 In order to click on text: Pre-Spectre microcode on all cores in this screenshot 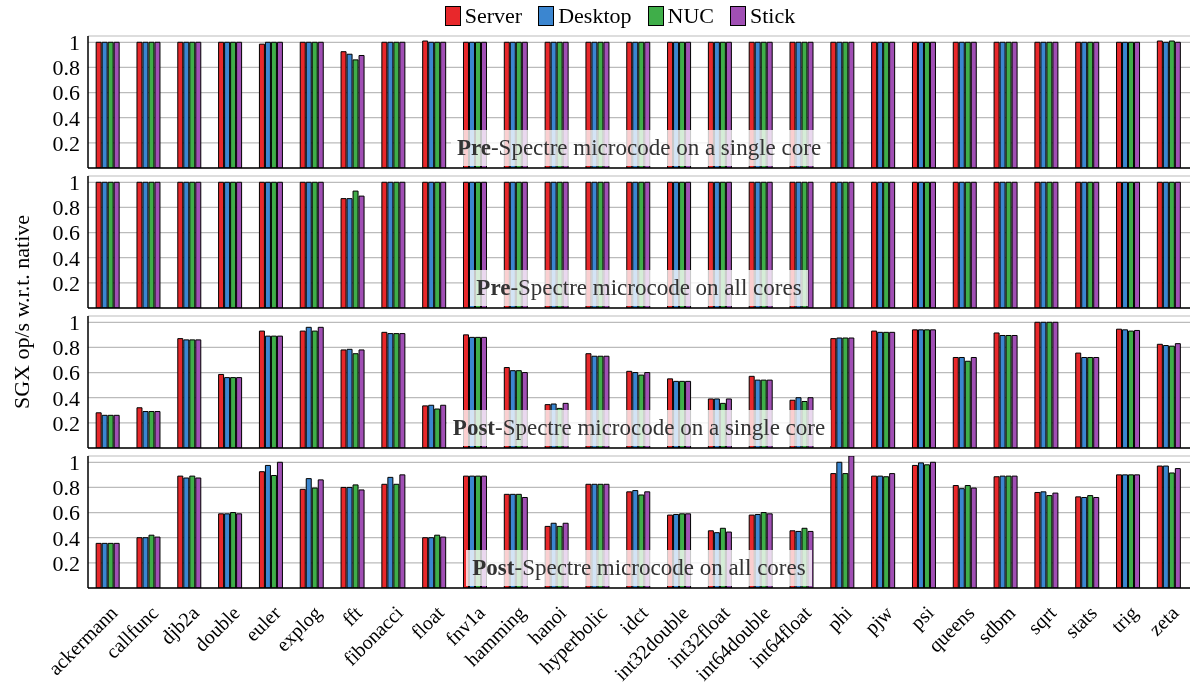, I will do `click(639, 287)`.